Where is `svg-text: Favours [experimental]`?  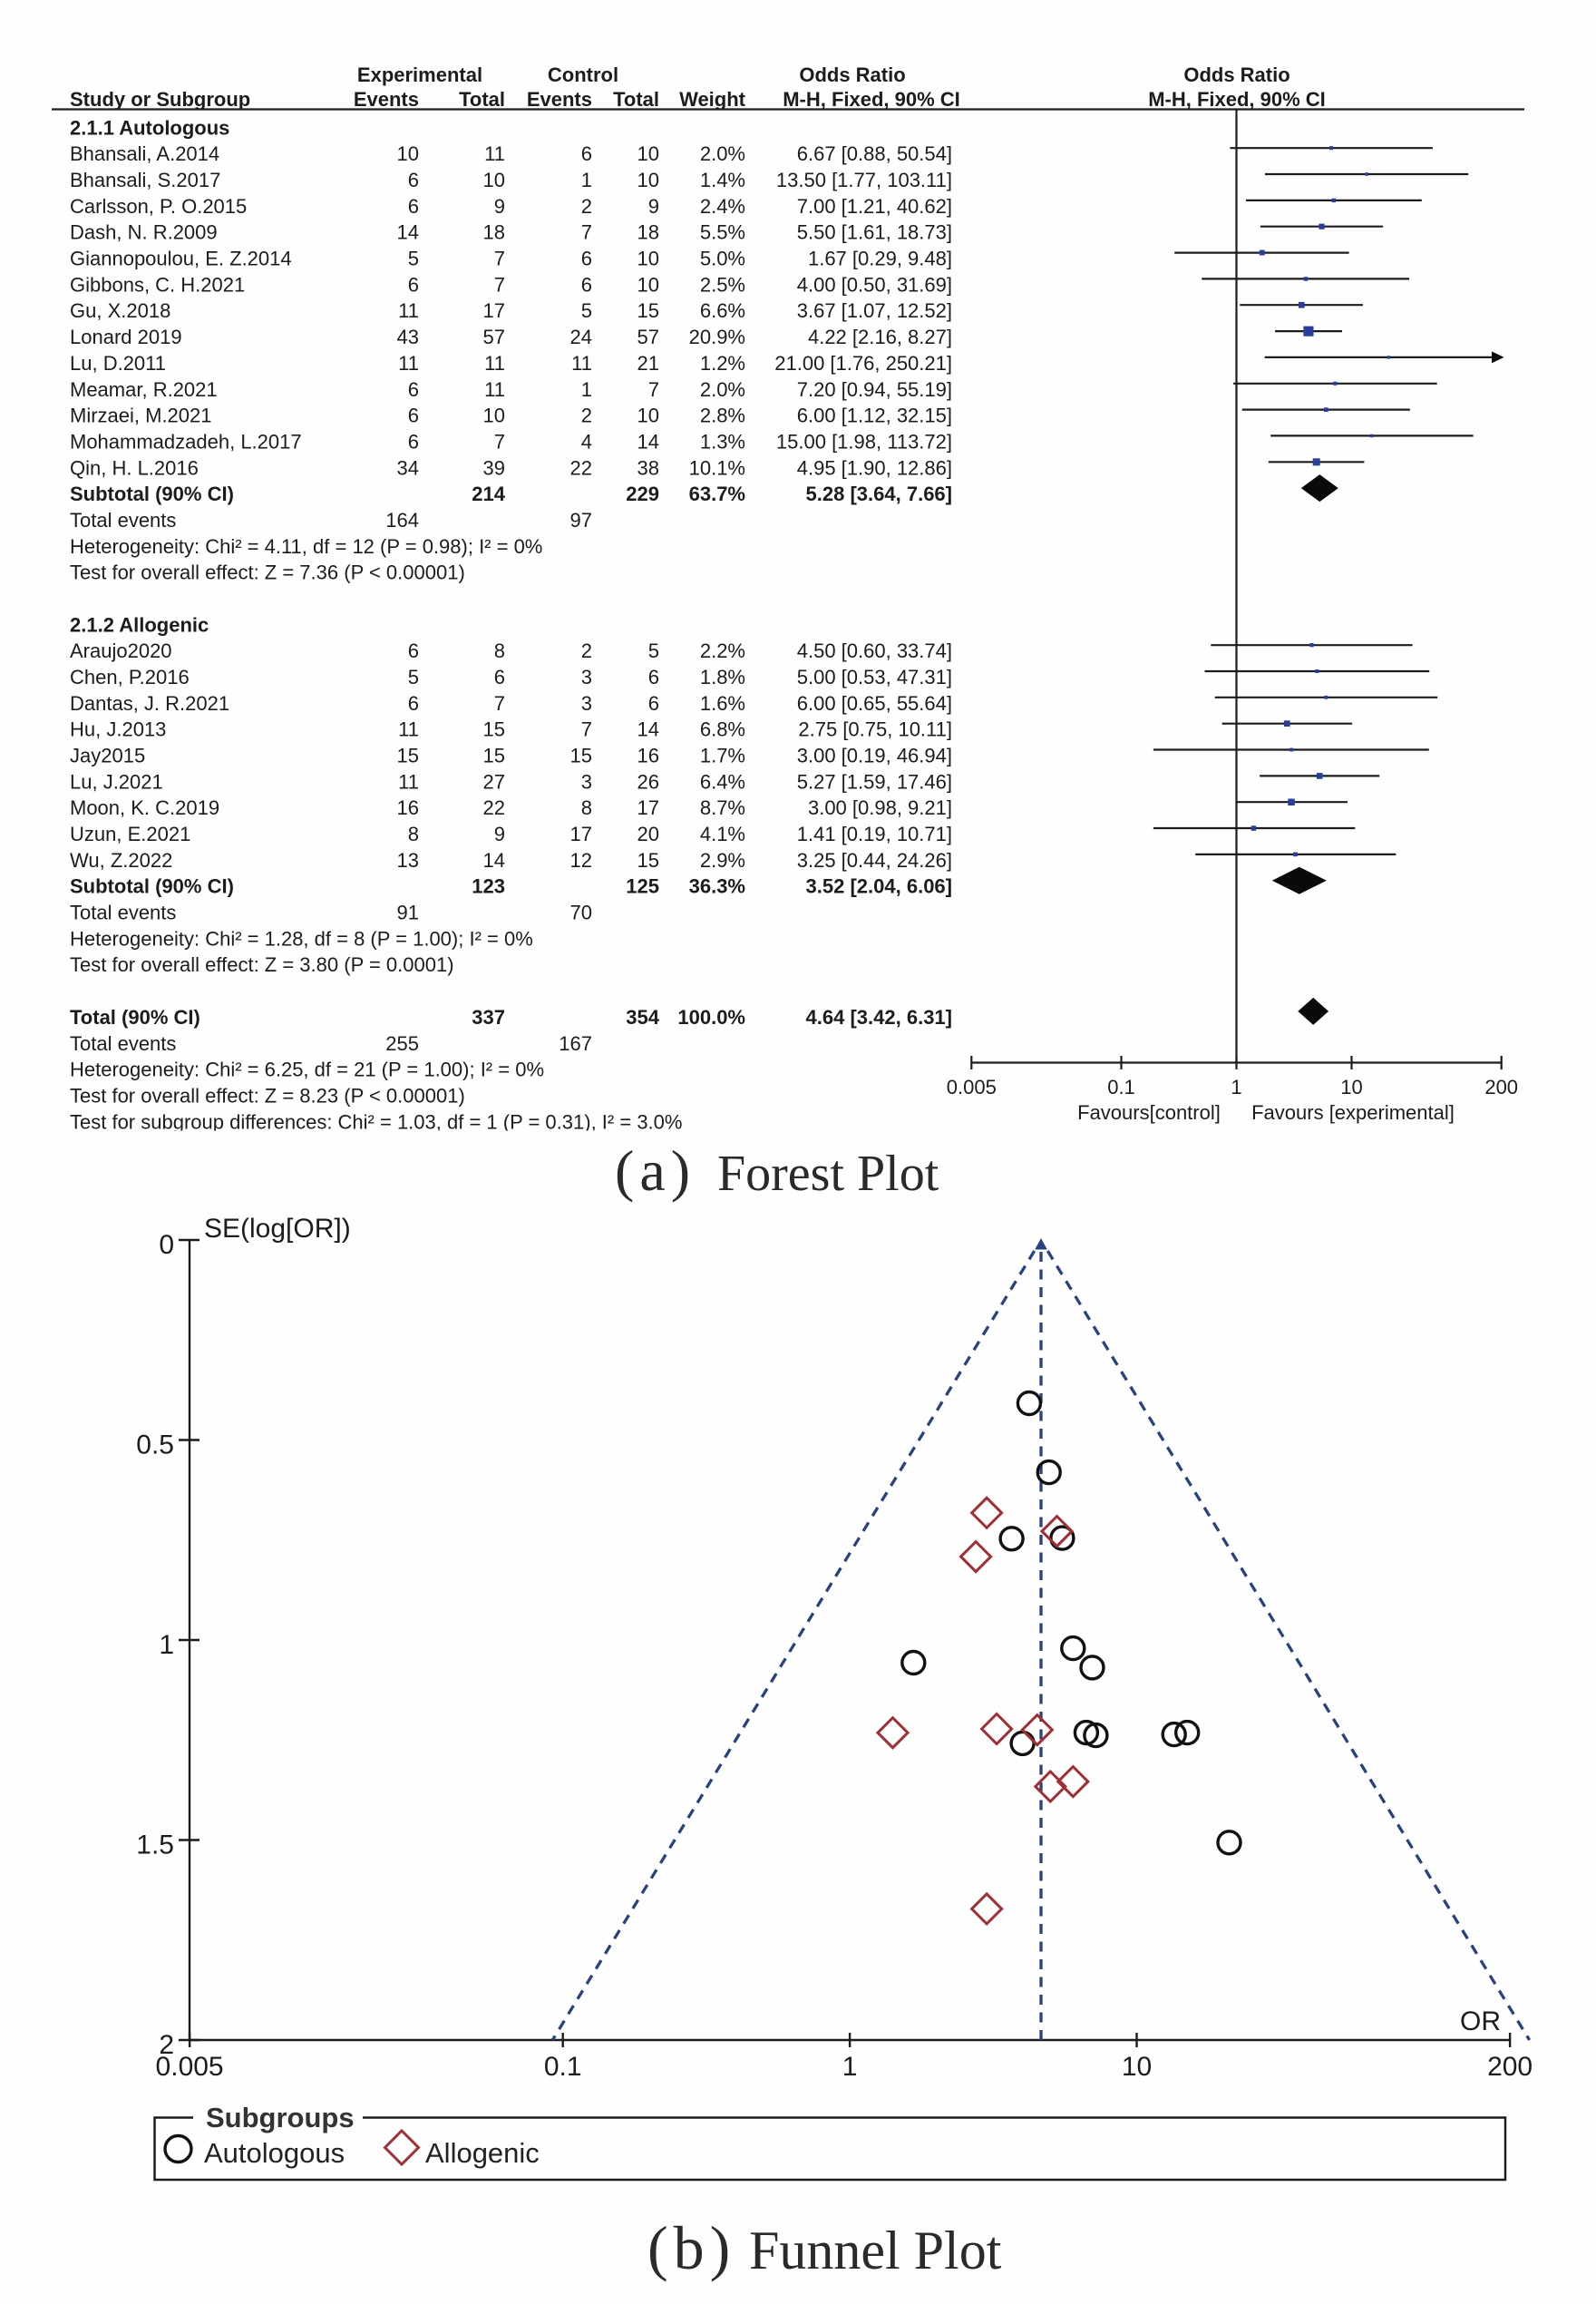
svg-text: Favours [experimental] is located at coordinates (1353, 1112).